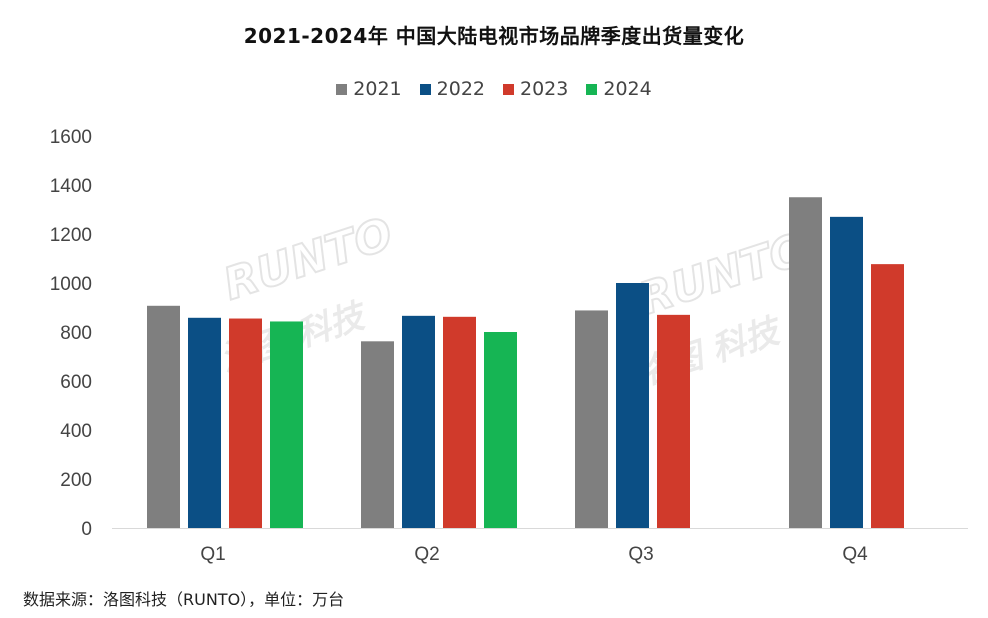 The height and width of the screenshot is (618, 988). I want to click on y-tick-label: 1000, so click(71, 284).